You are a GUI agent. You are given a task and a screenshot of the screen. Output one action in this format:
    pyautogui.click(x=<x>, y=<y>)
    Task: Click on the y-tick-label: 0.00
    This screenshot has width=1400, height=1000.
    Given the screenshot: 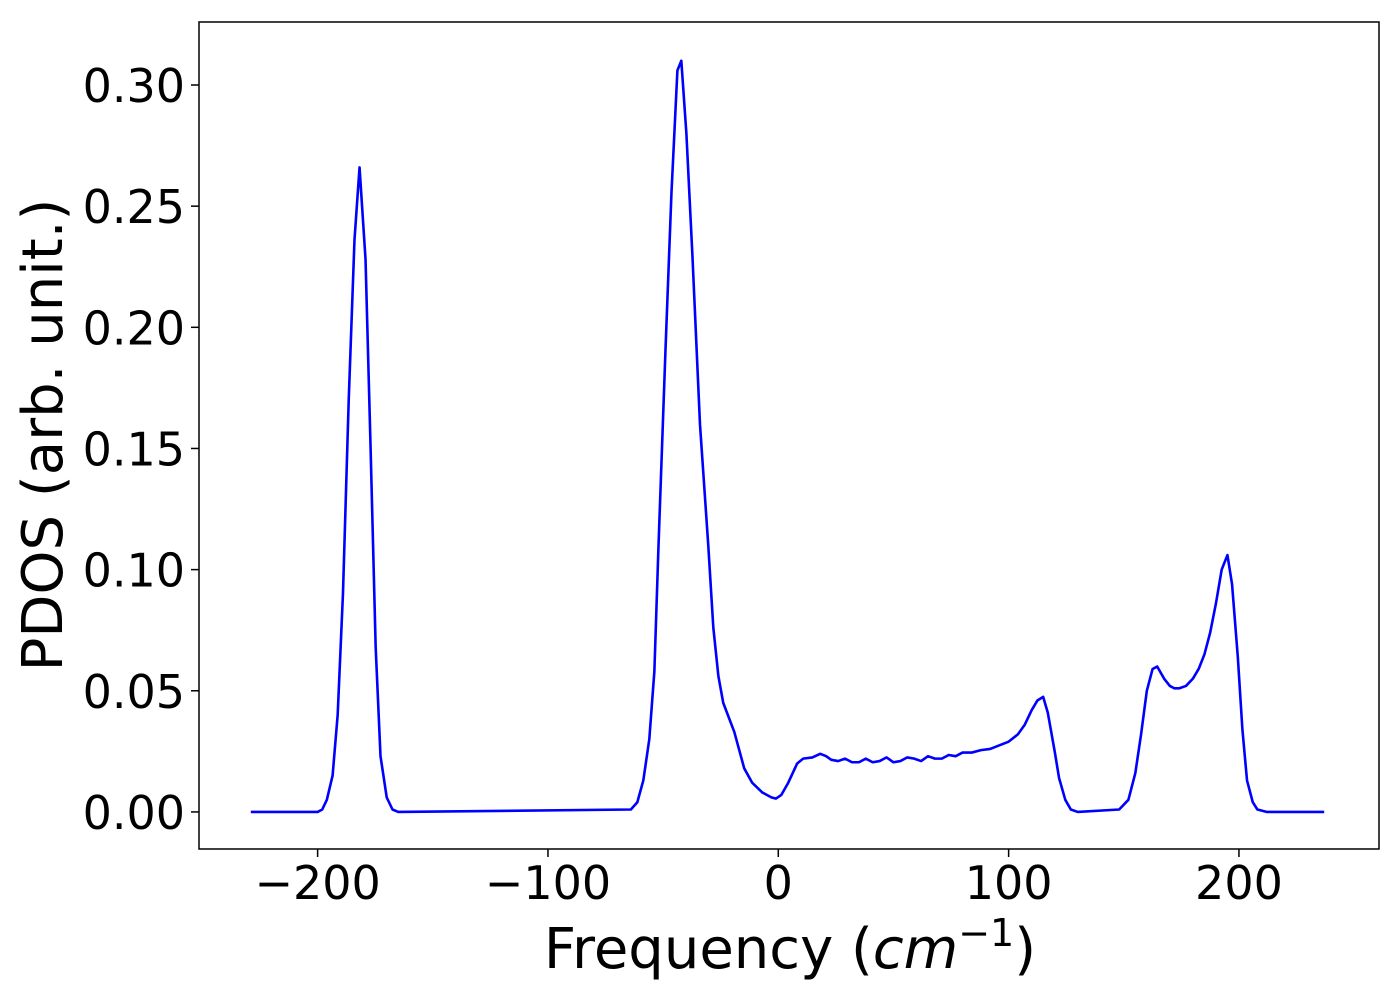 What is the action you would take?
    pyautogui.click(x=134, y=813)
    